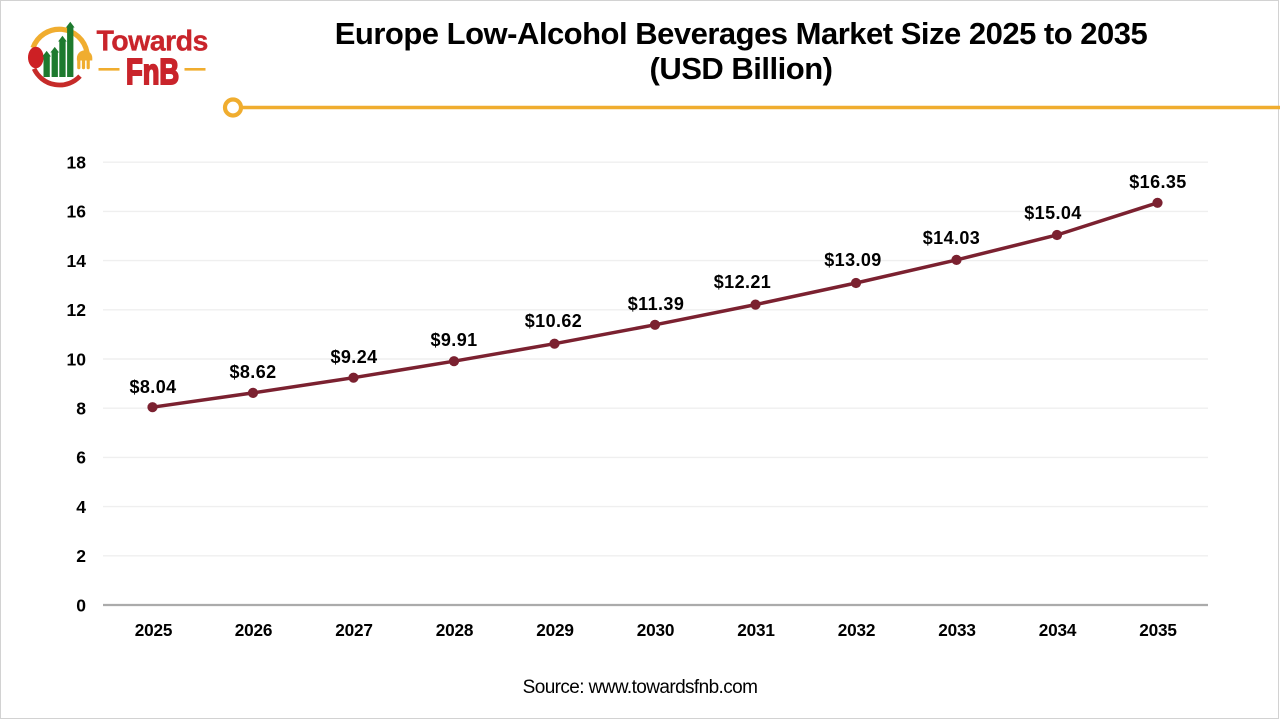  I want to click on svg-text: Towards, so click(152, 42).